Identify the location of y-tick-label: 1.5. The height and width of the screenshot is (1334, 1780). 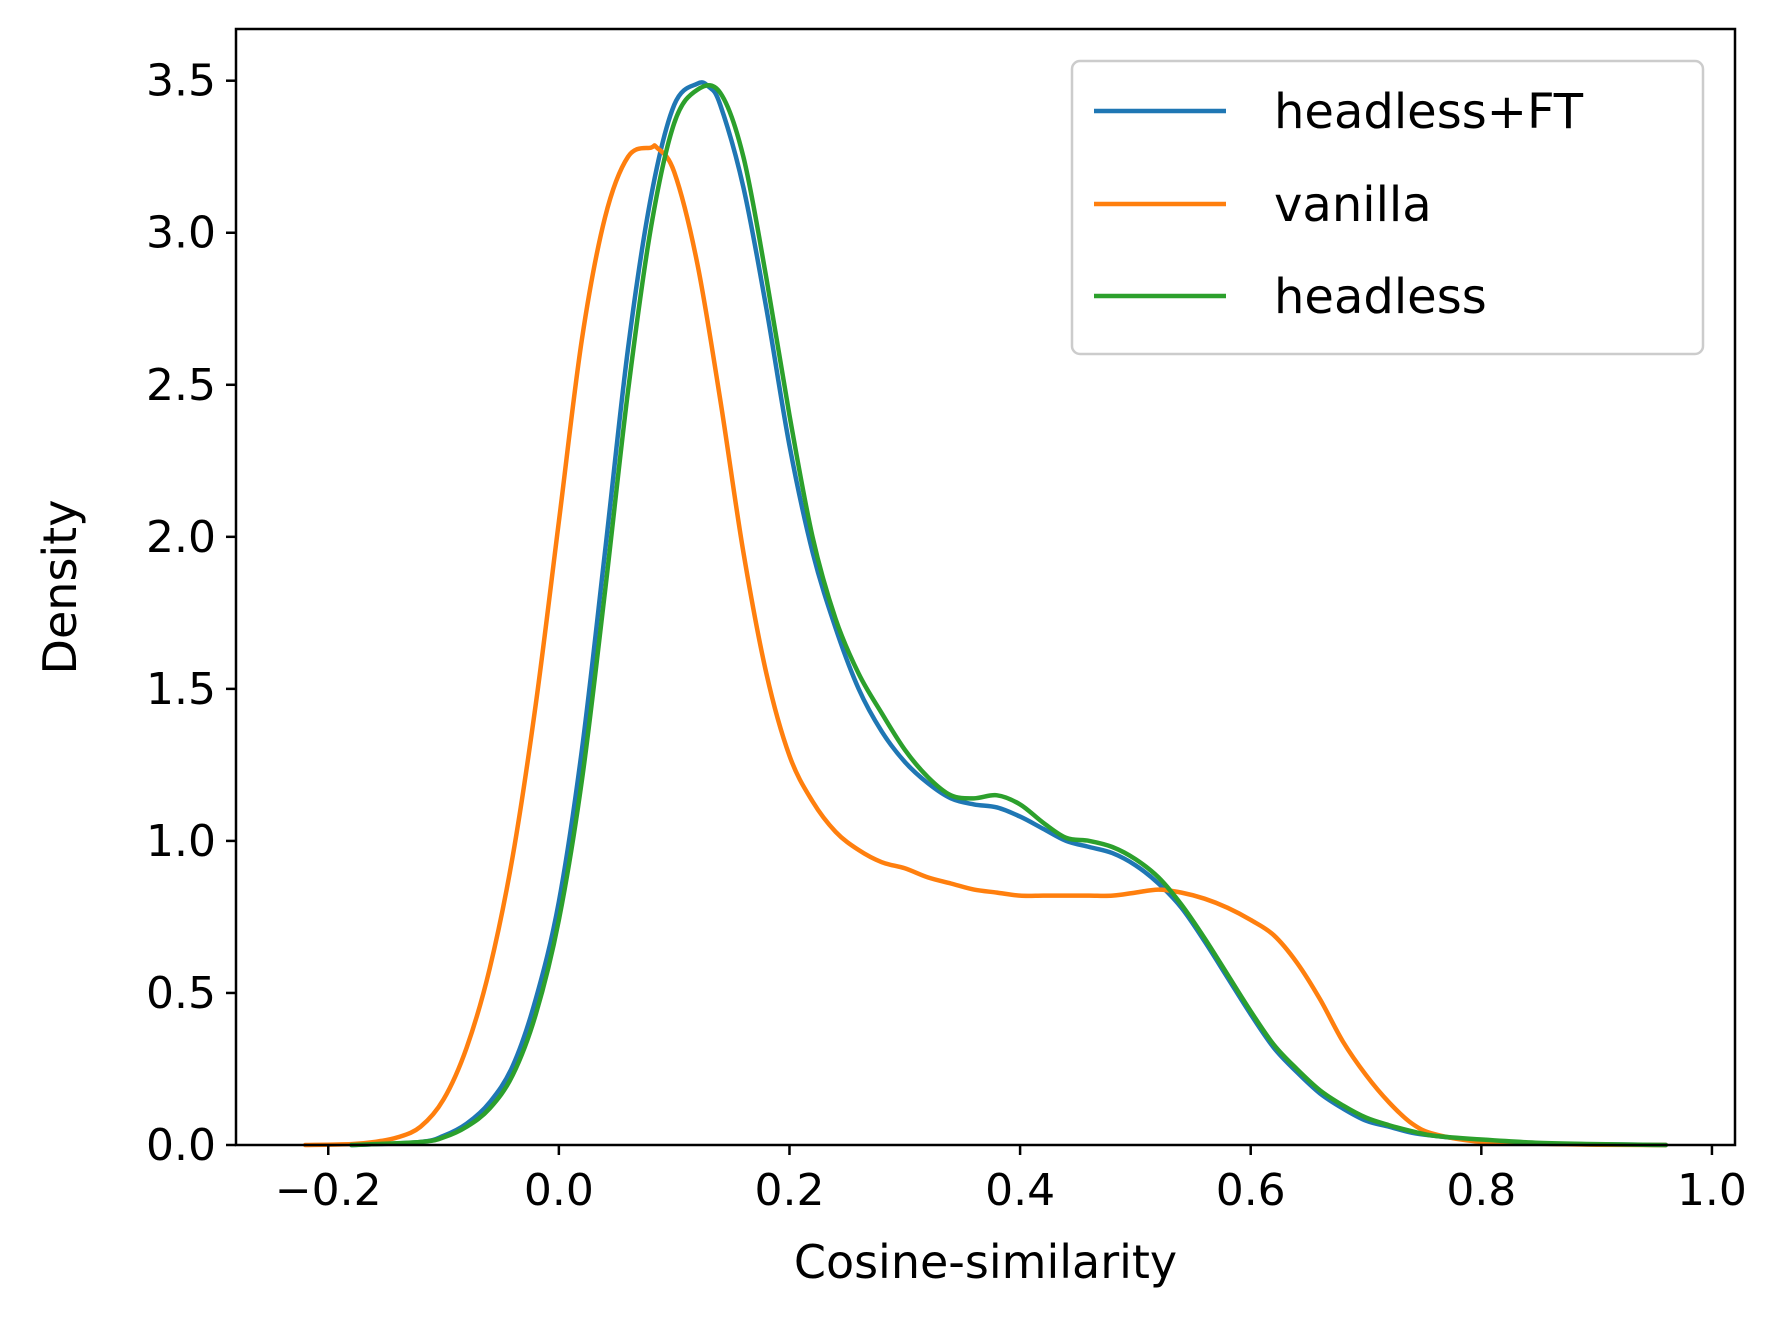
(181, 689).